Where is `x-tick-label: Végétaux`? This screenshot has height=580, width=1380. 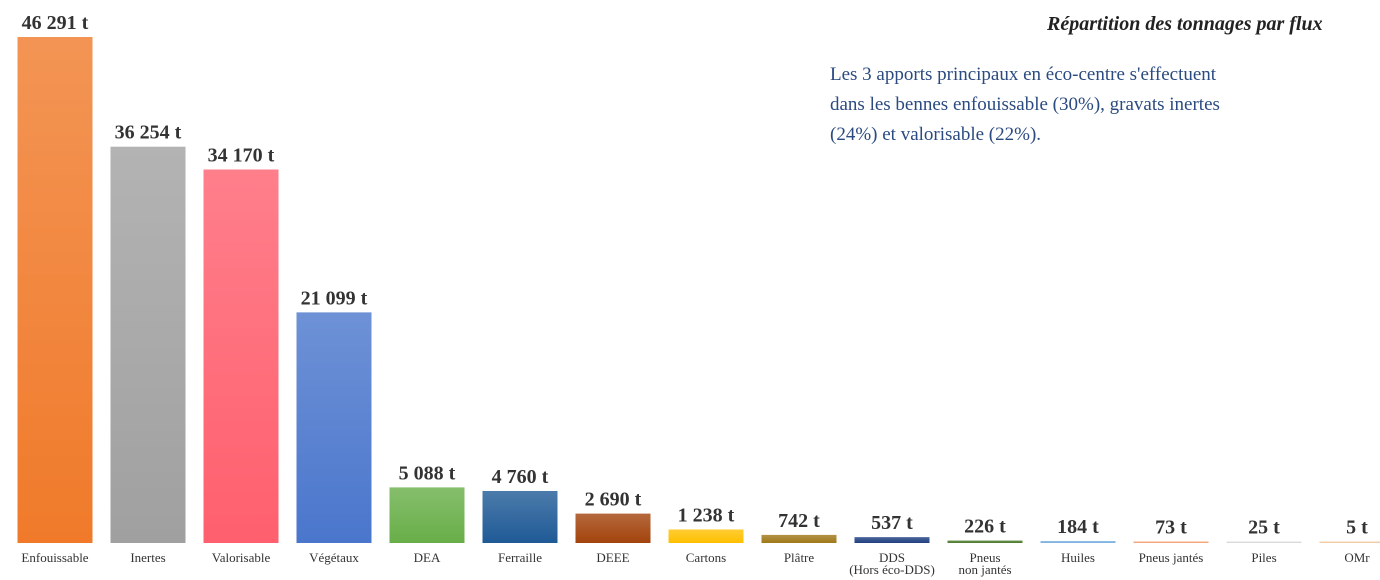
x-tick-label: Végétaux is located at coordinates (334, 557).